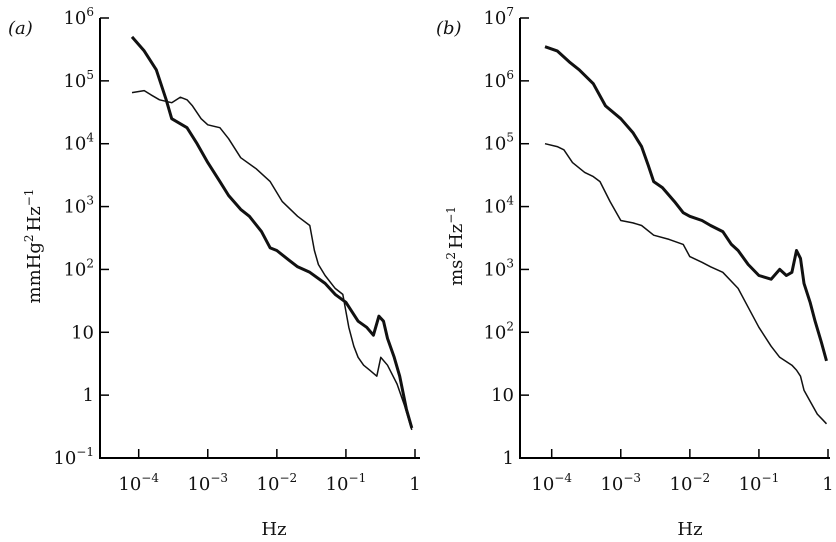 The image size is (836, 542). I want to click on panel-b-ytick-label: 10⁶, so click(498, 80).